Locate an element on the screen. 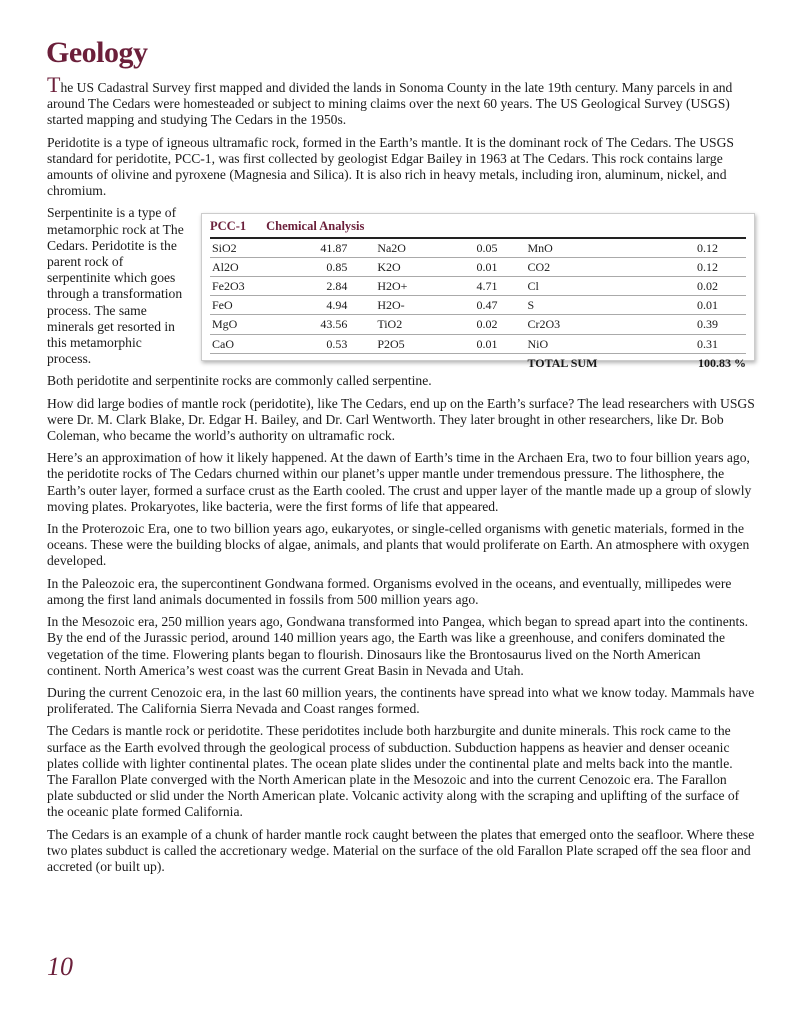 Image resolution: width=791 pixels, height=1024 pixels. value-cell: 0.31 is located at coordinates (700, 344).